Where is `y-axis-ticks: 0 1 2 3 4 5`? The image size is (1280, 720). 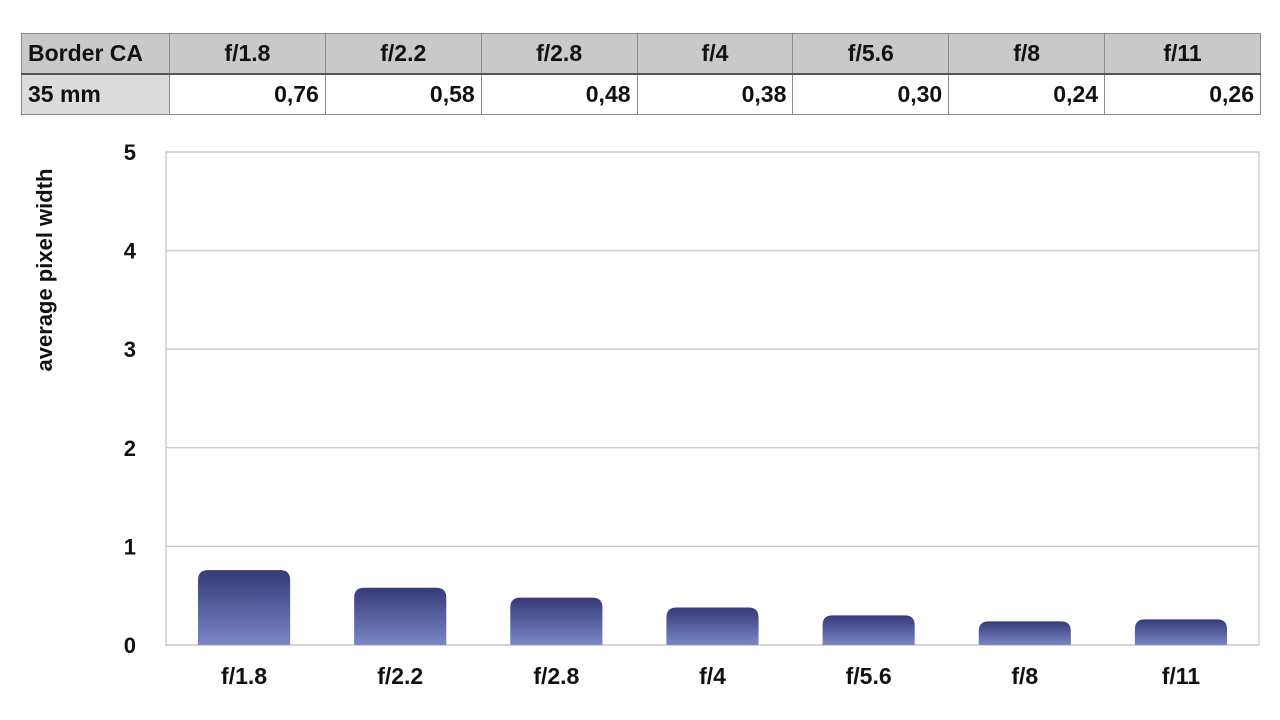
y-axis-ticks: 0 1 2 3 4 5 is located at coordinates (130, 399).